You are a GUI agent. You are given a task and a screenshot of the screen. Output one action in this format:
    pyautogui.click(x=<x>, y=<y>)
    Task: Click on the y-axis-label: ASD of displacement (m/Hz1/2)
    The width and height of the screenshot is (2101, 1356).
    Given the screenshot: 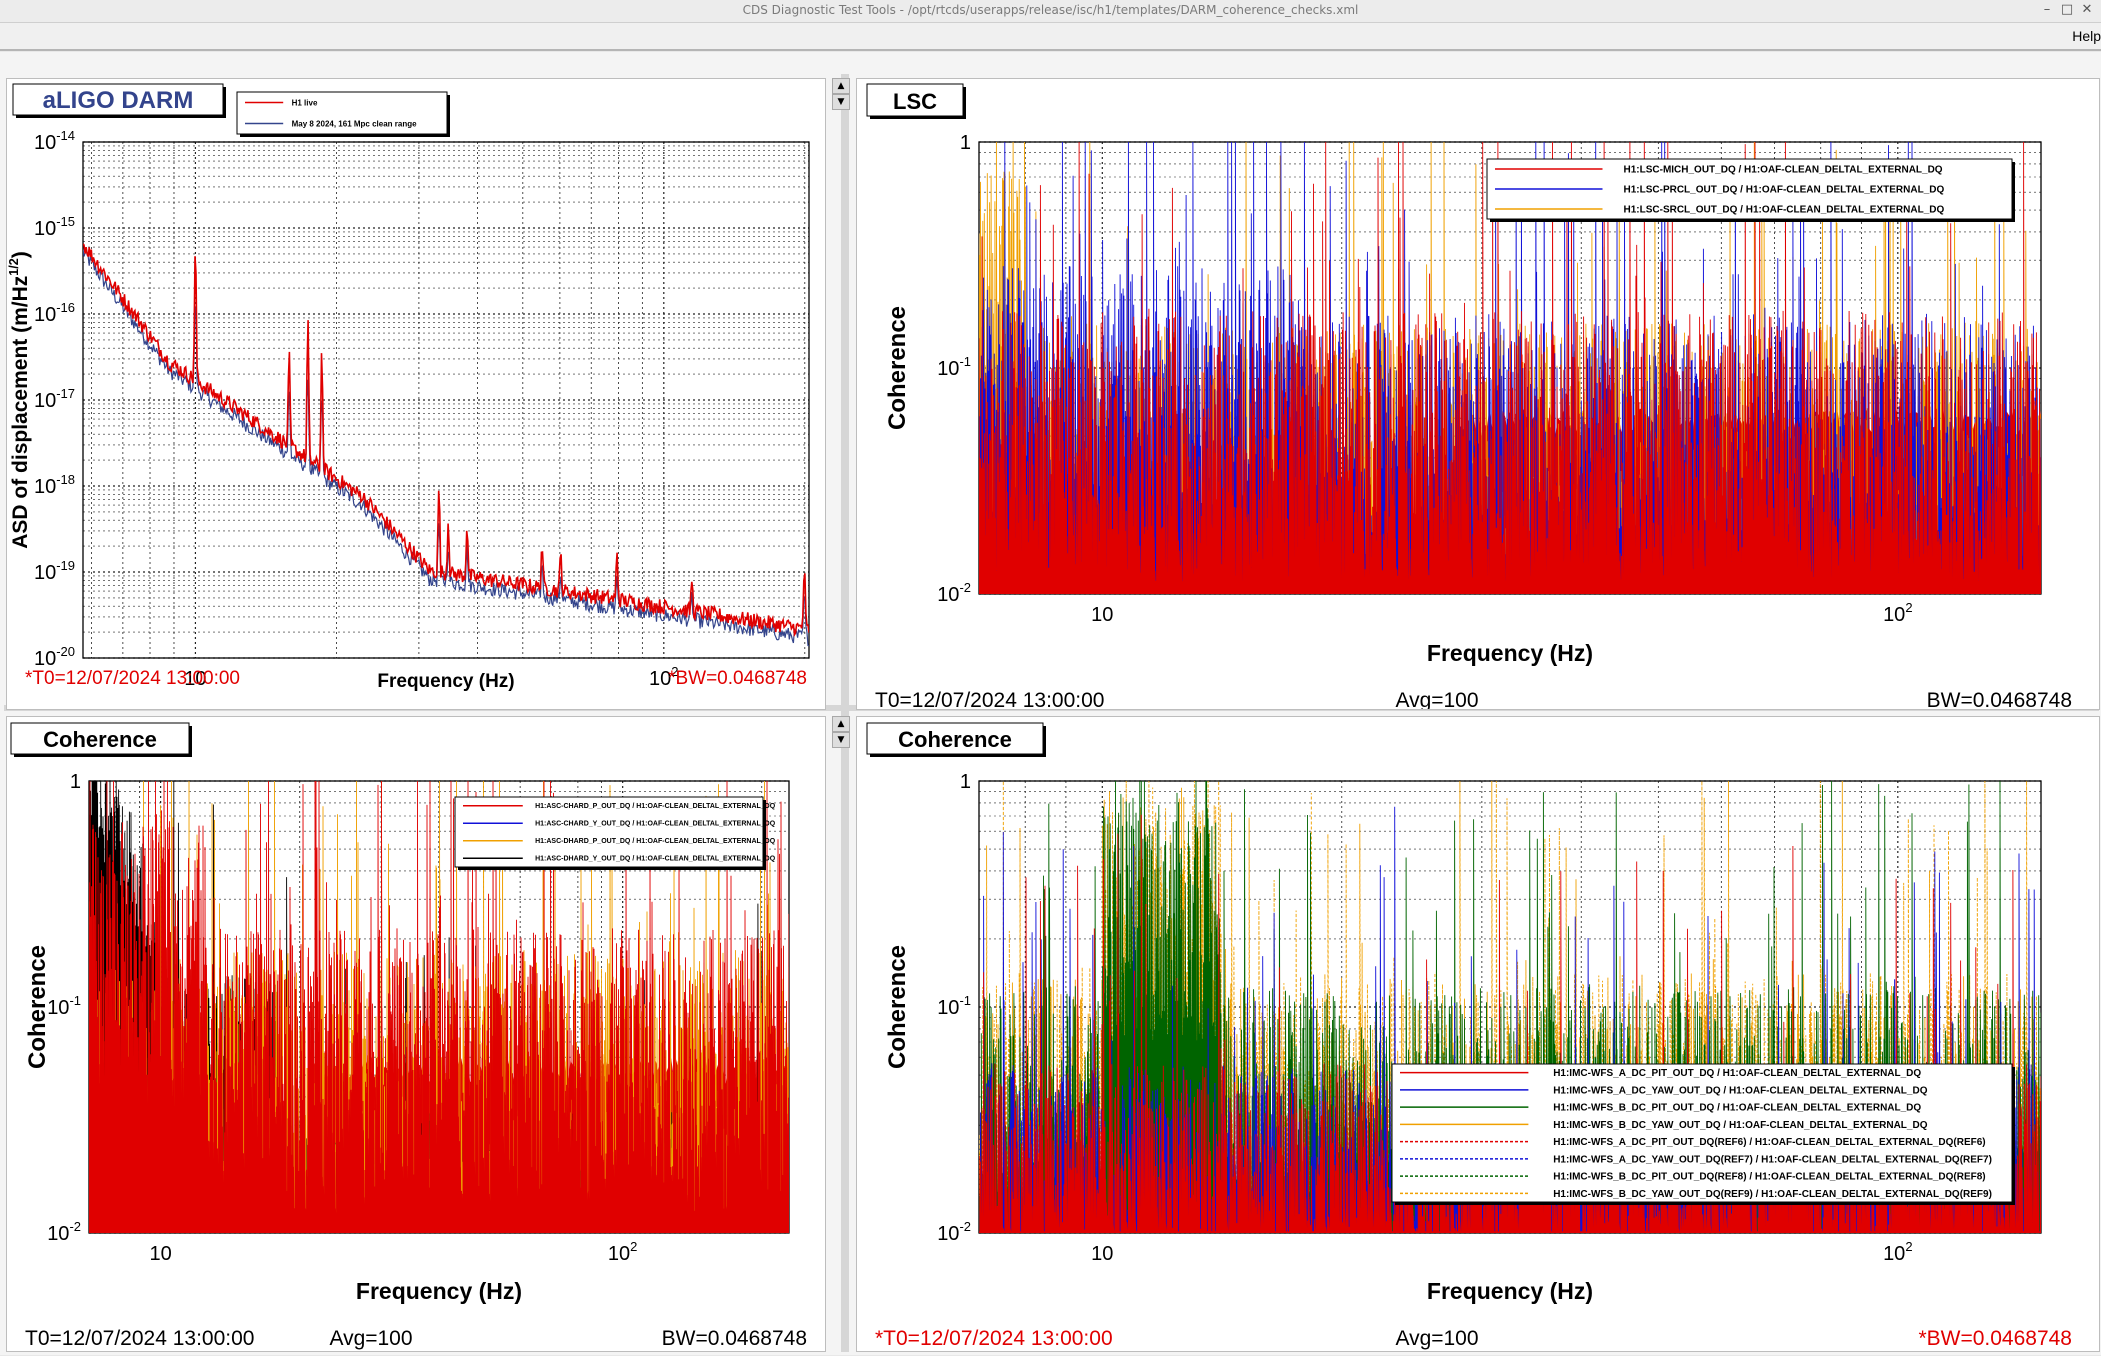 What is the action you would take?
    pyautogui.click(x=19, y=400)
    